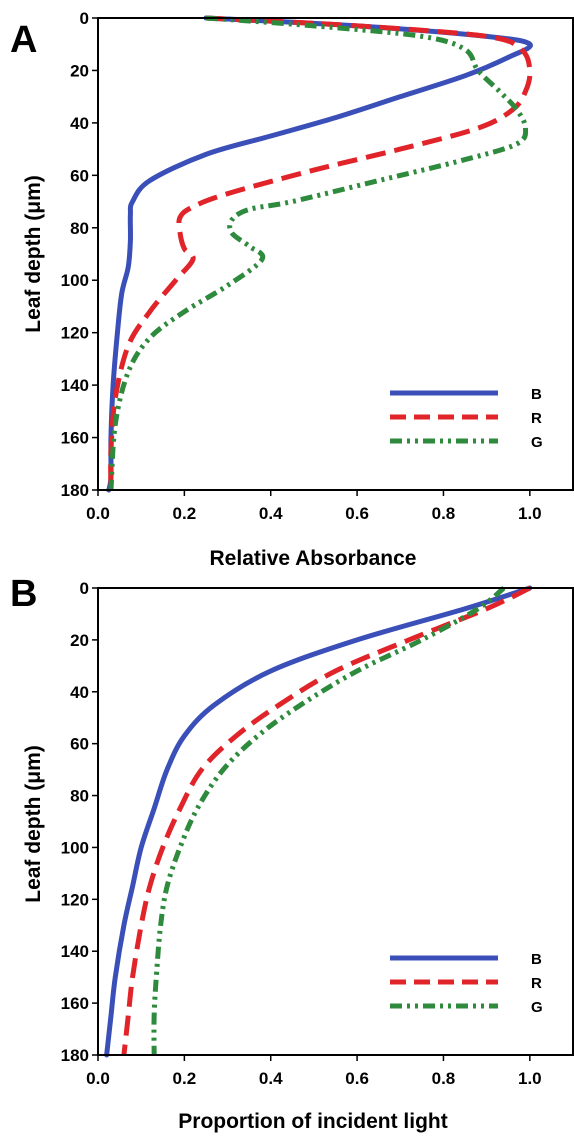  Describe the element at coordinates (357, 513) in the screenshot. I see `panel-a-x-tick-label: 0.6` at that location.